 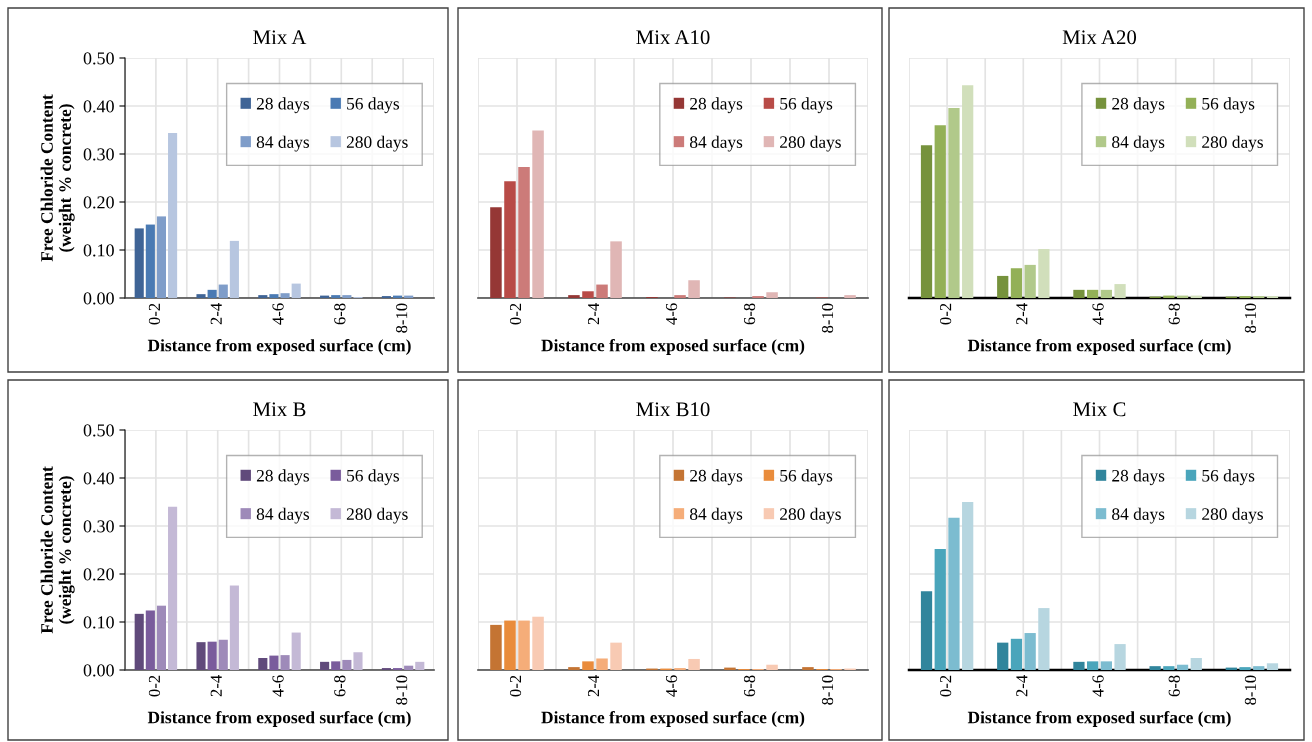 I want to click on y-tick-label: 0.00, so click(x=98, y=298).